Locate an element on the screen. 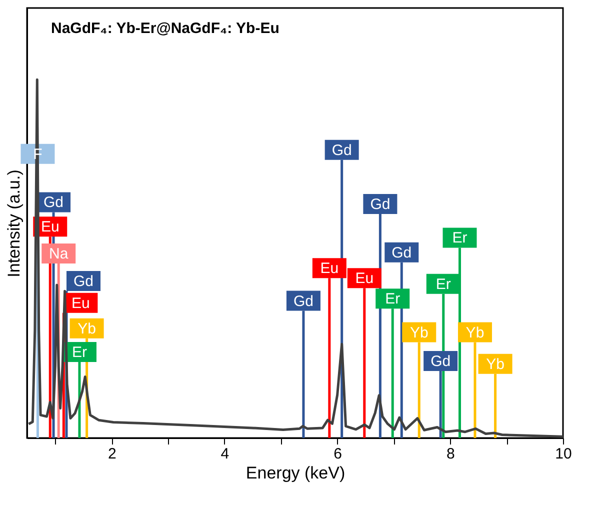  ref-line-label: Na is located at coordinates (59, 253).